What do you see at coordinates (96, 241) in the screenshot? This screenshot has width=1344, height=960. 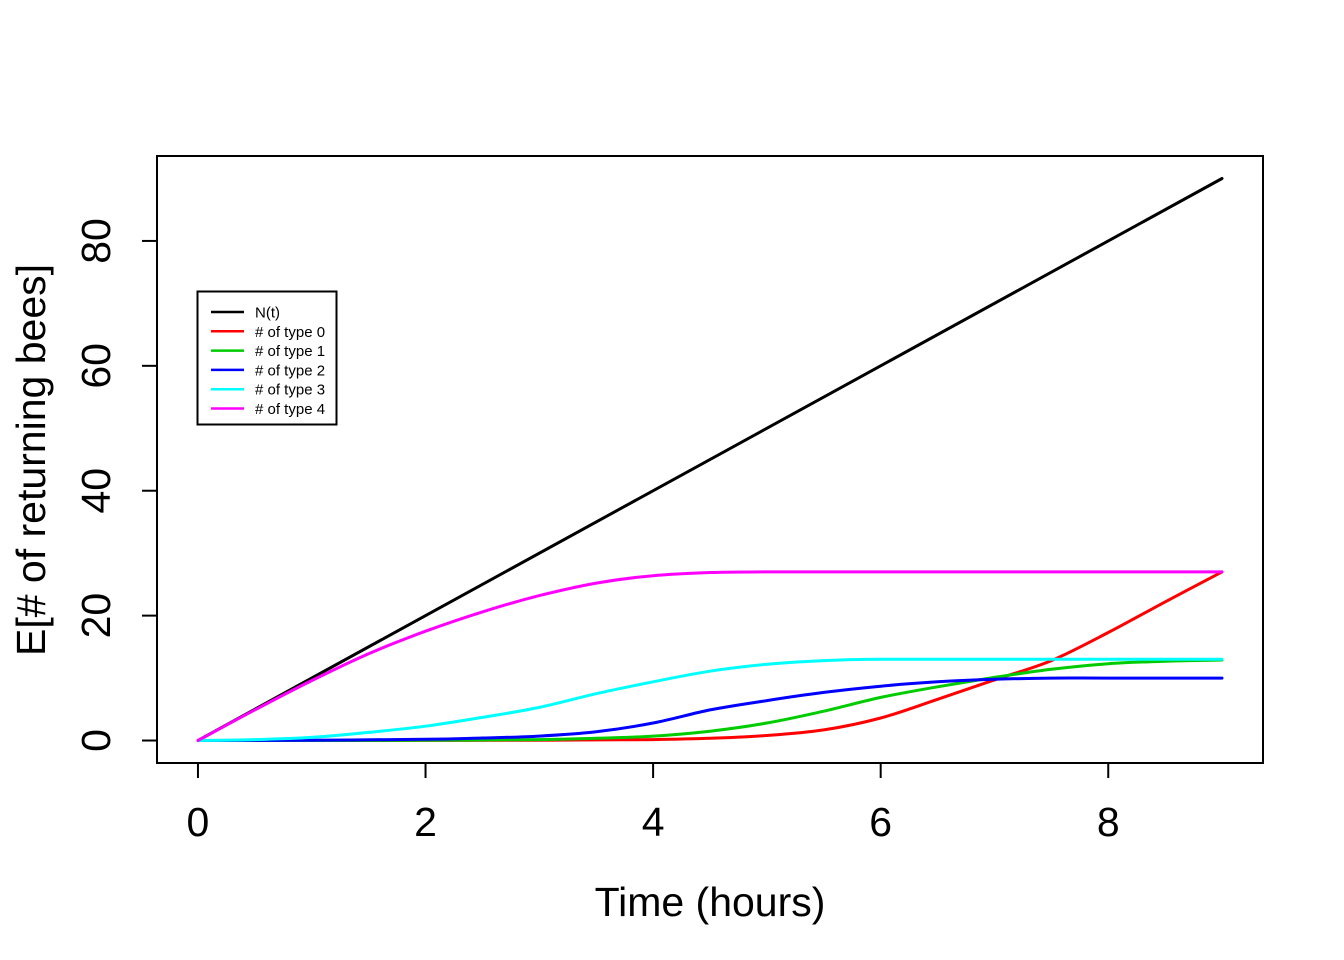 I see `y-tick-label: 80` at bounding box center [96, 241].